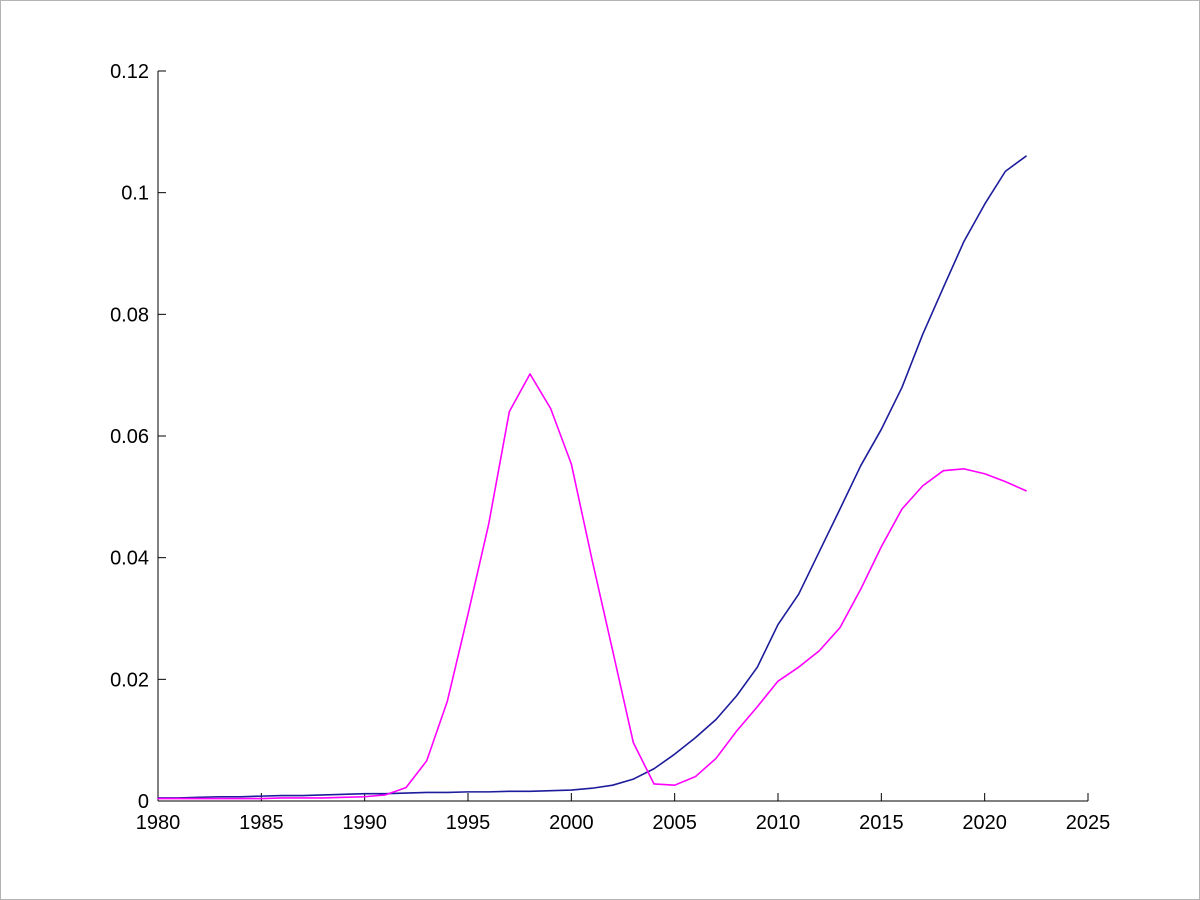 This screenshot has height=900, width=1200. I want to click on x-tick-label: 2005, so click(674, 823).